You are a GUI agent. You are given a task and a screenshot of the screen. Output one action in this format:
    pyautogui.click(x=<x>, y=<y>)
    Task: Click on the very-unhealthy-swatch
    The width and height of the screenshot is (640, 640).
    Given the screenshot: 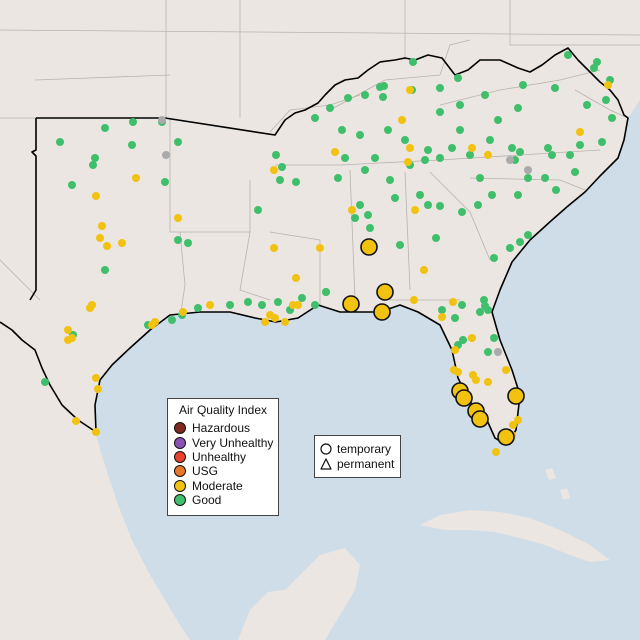 What is the action you would take?
    pyautogui.click(x=180, y=442)
    